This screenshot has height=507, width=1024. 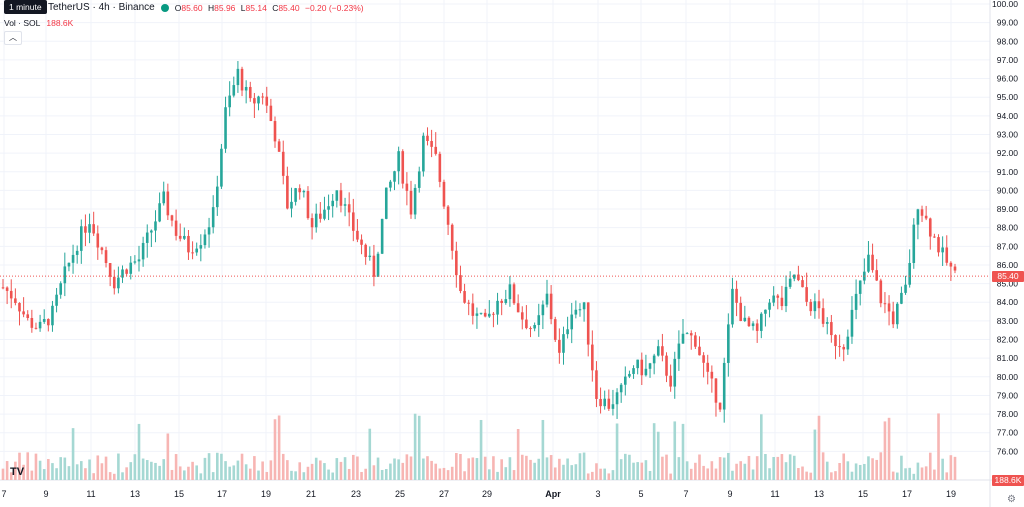 What do you see at coordinates (1008, 23) in the screenshot?
I see `price-tick-label: 99.00` at bounding box center [1008, 23].